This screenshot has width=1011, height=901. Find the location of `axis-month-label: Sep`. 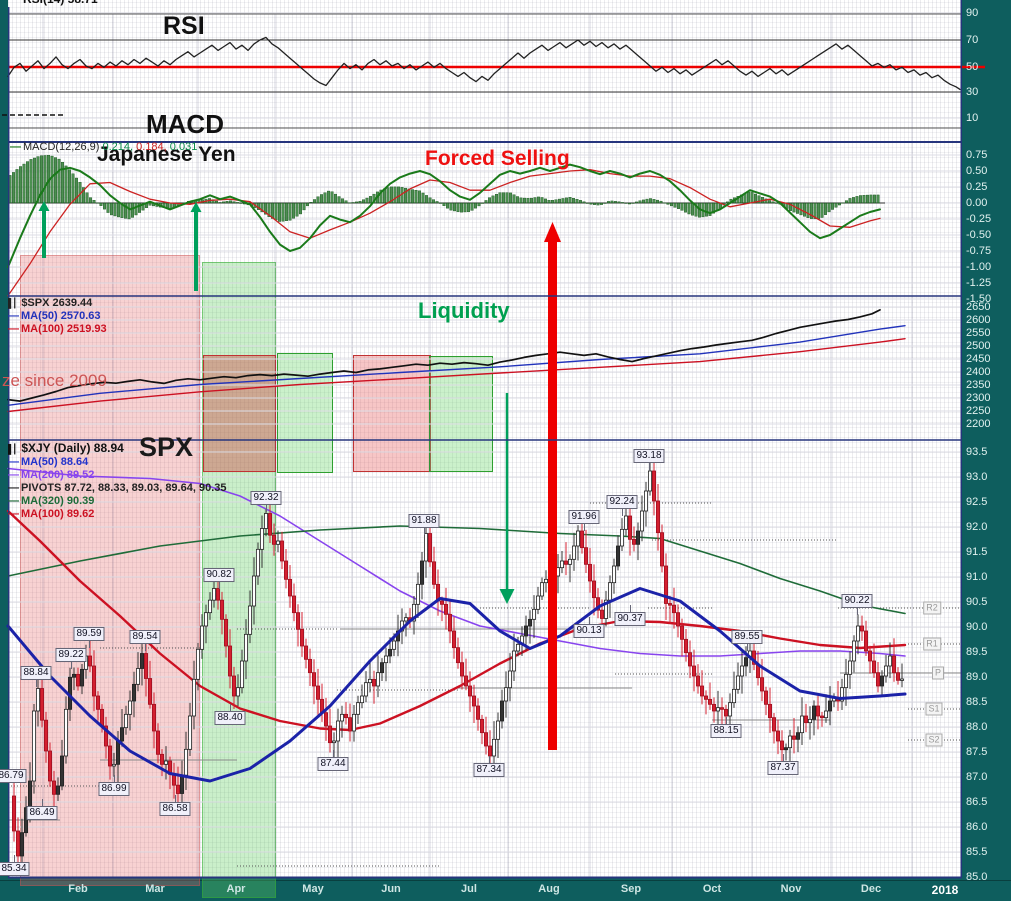

axis-month-label: Sep is located at coordinates (631, 889).